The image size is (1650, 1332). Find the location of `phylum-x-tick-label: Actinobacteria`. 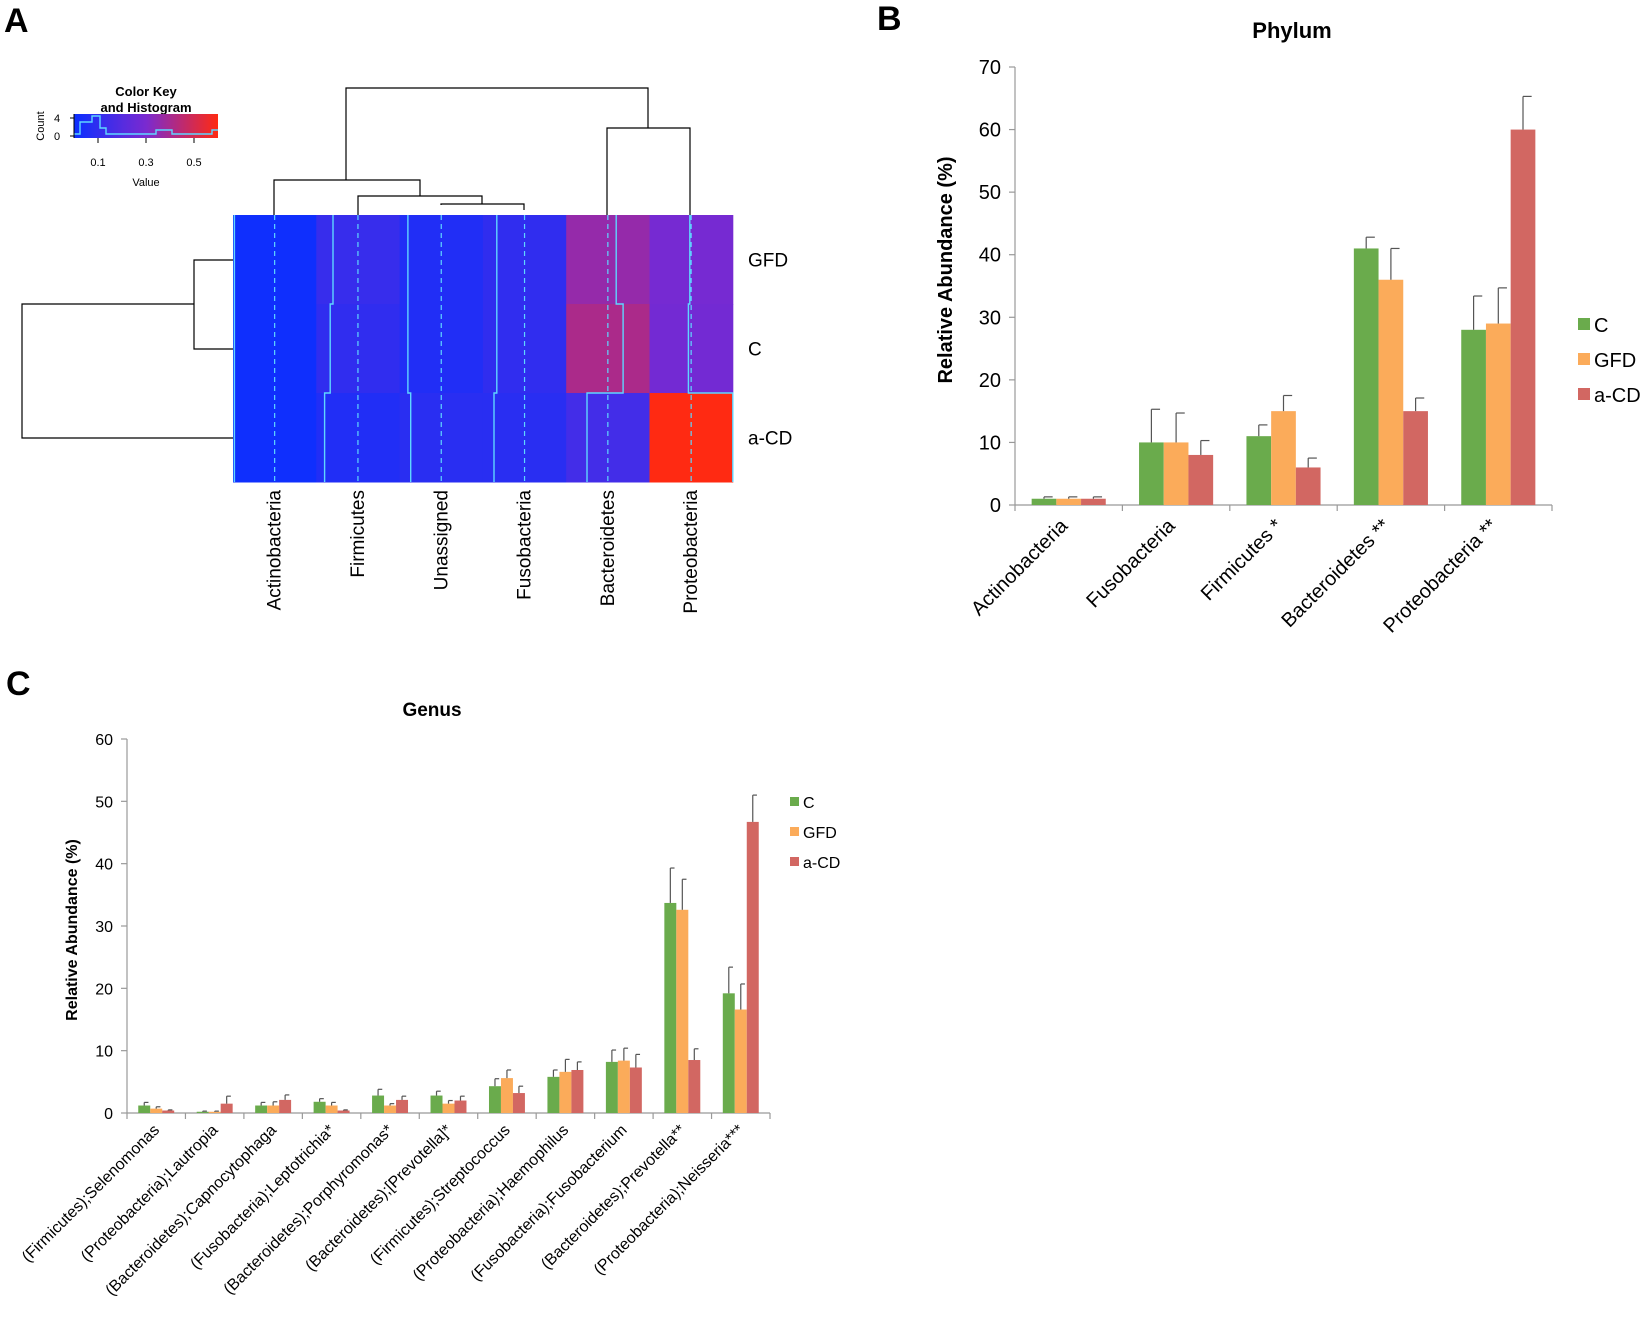

phylum-x-tick-label: Actinobacteria is located at coordinates (1020, 567).